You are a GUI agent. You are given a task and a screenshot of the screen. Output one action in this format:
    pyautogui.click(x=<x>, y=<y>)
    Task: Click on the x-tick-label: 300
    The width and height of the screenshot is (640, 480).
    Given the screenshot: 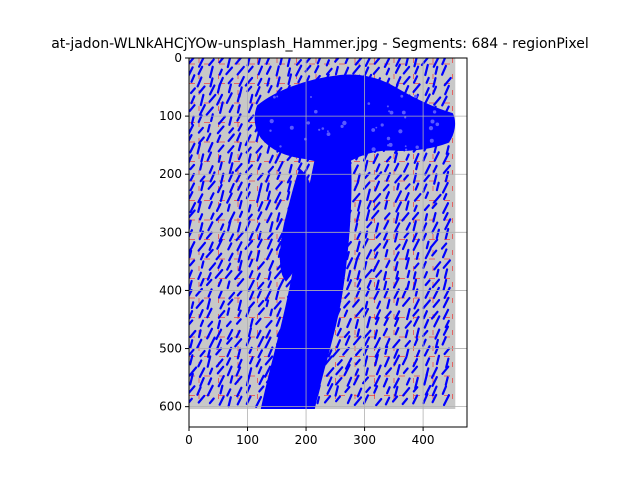 What is the action you would take?
    pyautogui.click(x=364, y=440)
    